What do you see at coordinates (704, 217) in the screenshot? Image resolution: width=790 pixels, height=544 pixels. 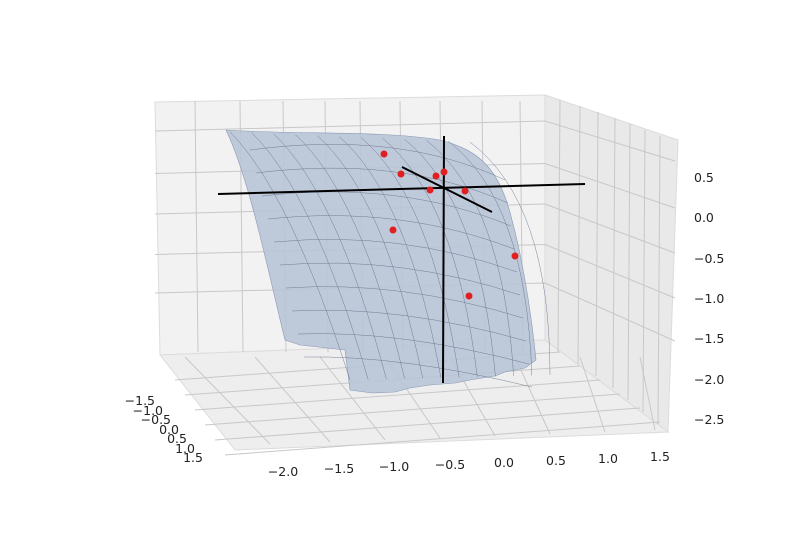 I see `z-tick-label: 0.0` at bounding box center [704, 217].